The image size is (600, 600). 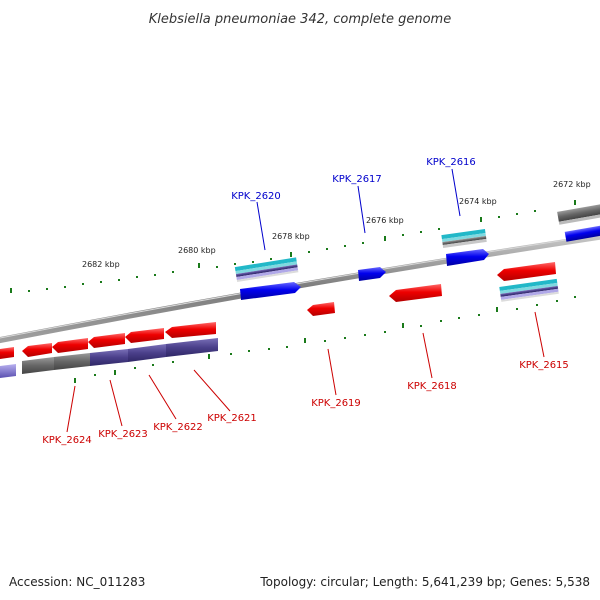 I want to click on gene-label-kpk2617: KPK_2617, so click(x=357, y=179).